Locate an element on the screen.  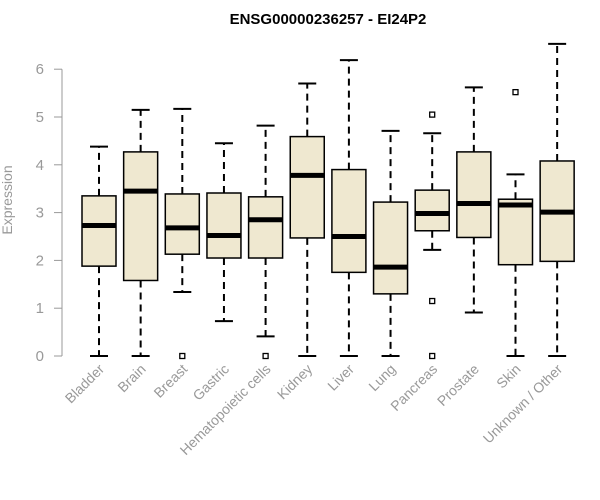
box-liver is located at coordinates (349, 208).